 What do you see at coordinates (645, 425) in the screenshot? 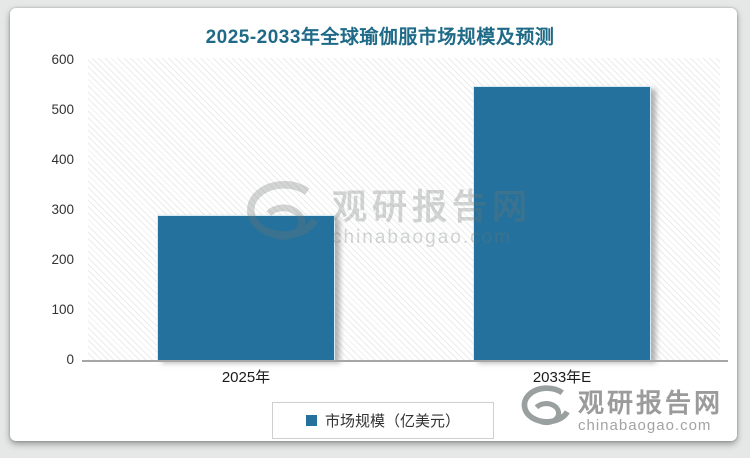
I see `watermark-domain: chinabaogao.com` at bounding box center [645, 425].